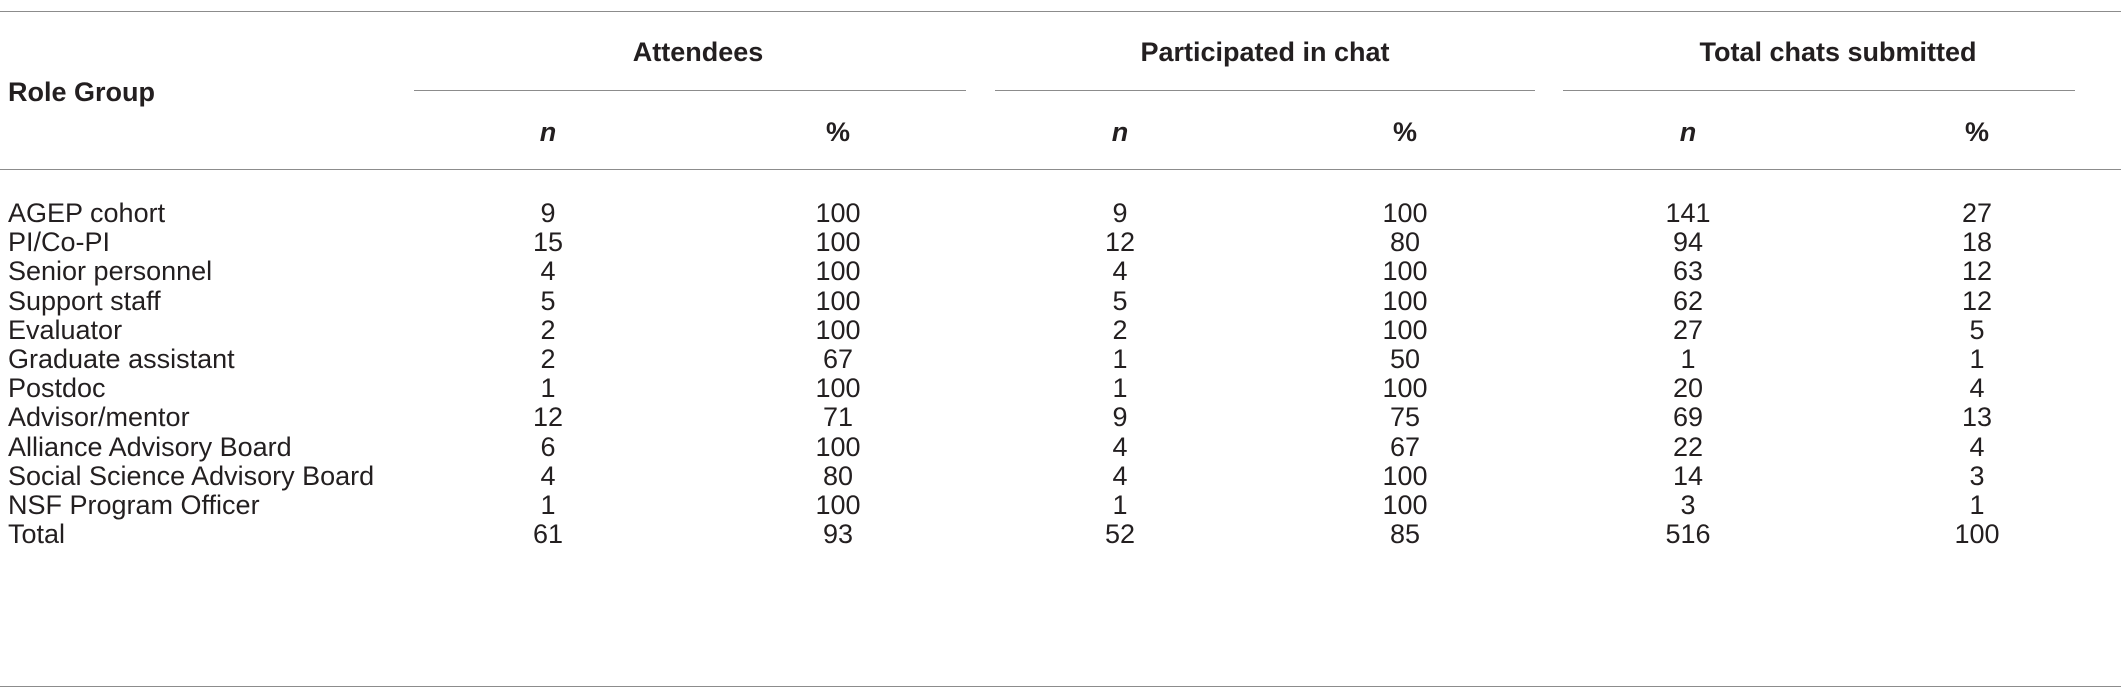 This screenshot has height=700, width=2121. Describe the element at coordinates (1977, 329) in the screenshot. I see `total-chats-pct-cell: 5` at that location.